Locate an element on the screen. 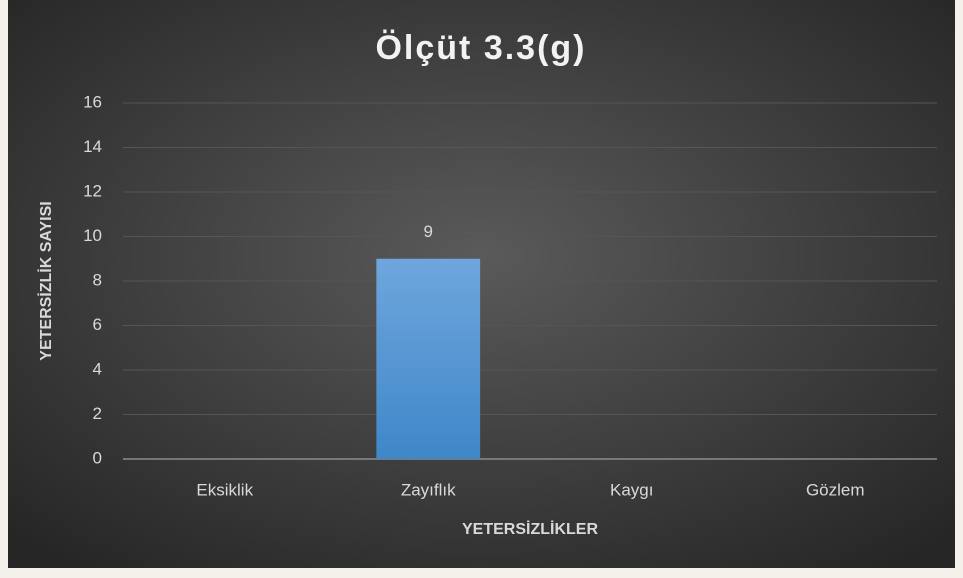 Image resolution: width=963 pixels, height=578 pixels. x-tick-label: Kaygı is located at coordinates (631, 489).